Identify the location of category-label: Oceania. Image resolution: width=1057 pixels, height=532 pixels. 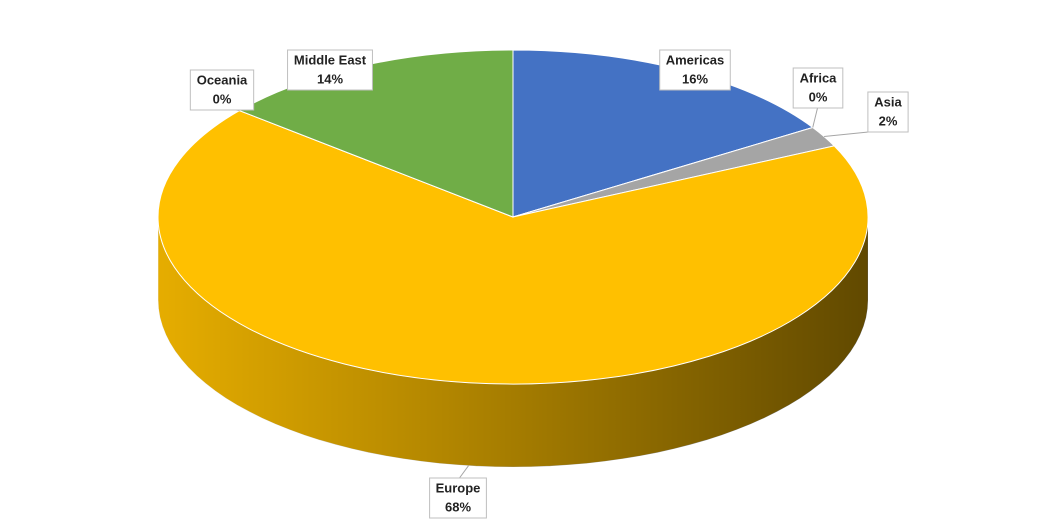
(222, 79).